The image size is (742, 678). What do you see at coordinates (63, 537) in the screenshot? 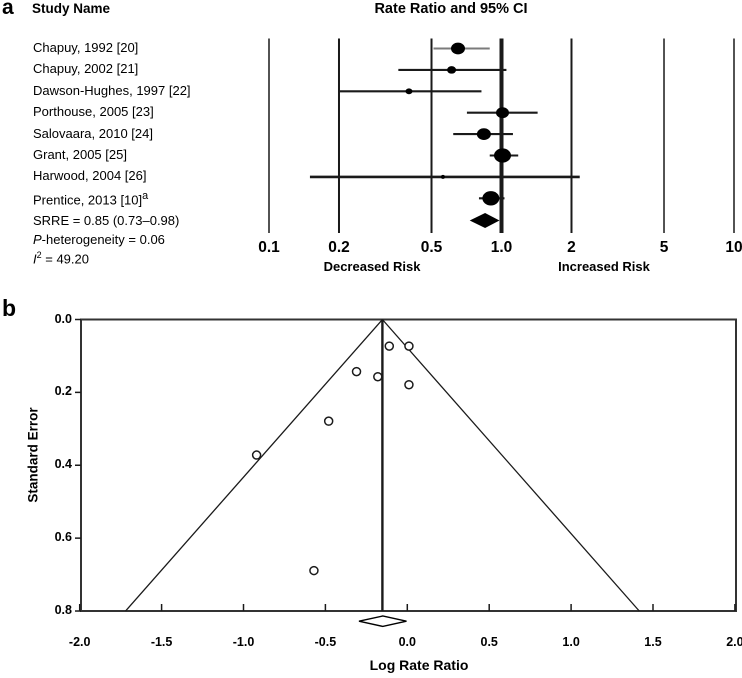
I see `funnel-y-tick-label: 0.6` at bounding box center [63, 537].